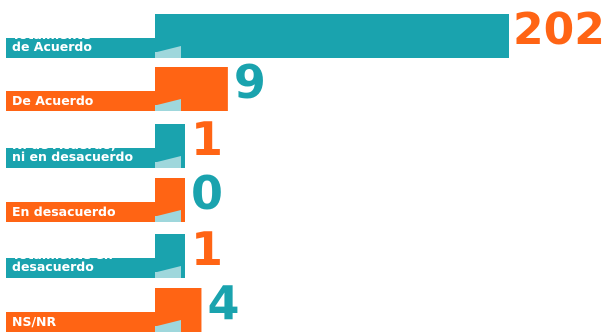 The image size is (612, 335). I want to click on bar-band-ns-nr, so click(93, 322).